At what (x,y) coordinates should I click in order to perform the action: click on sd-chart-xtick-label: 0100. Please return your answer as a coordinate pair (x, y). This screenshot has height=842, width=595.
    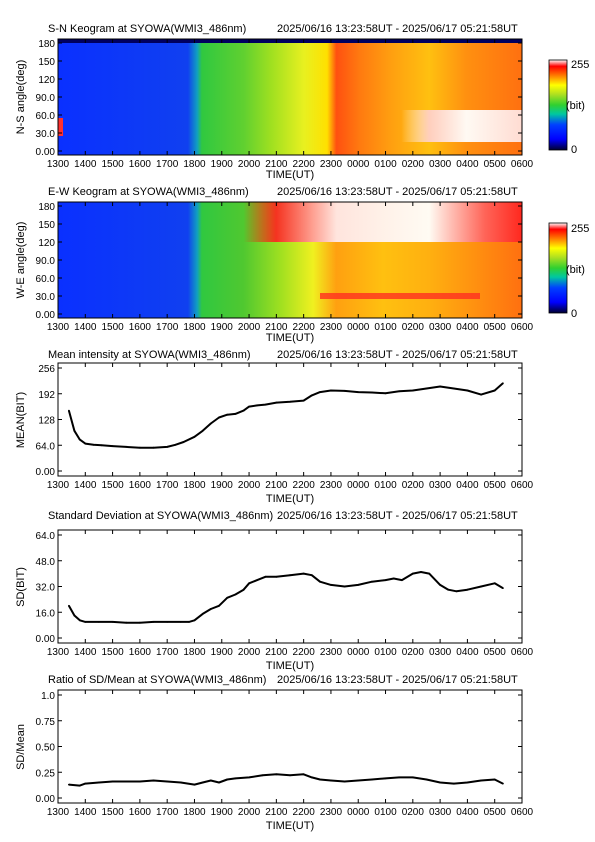
    Looking at the image, I should click on (385, 652).